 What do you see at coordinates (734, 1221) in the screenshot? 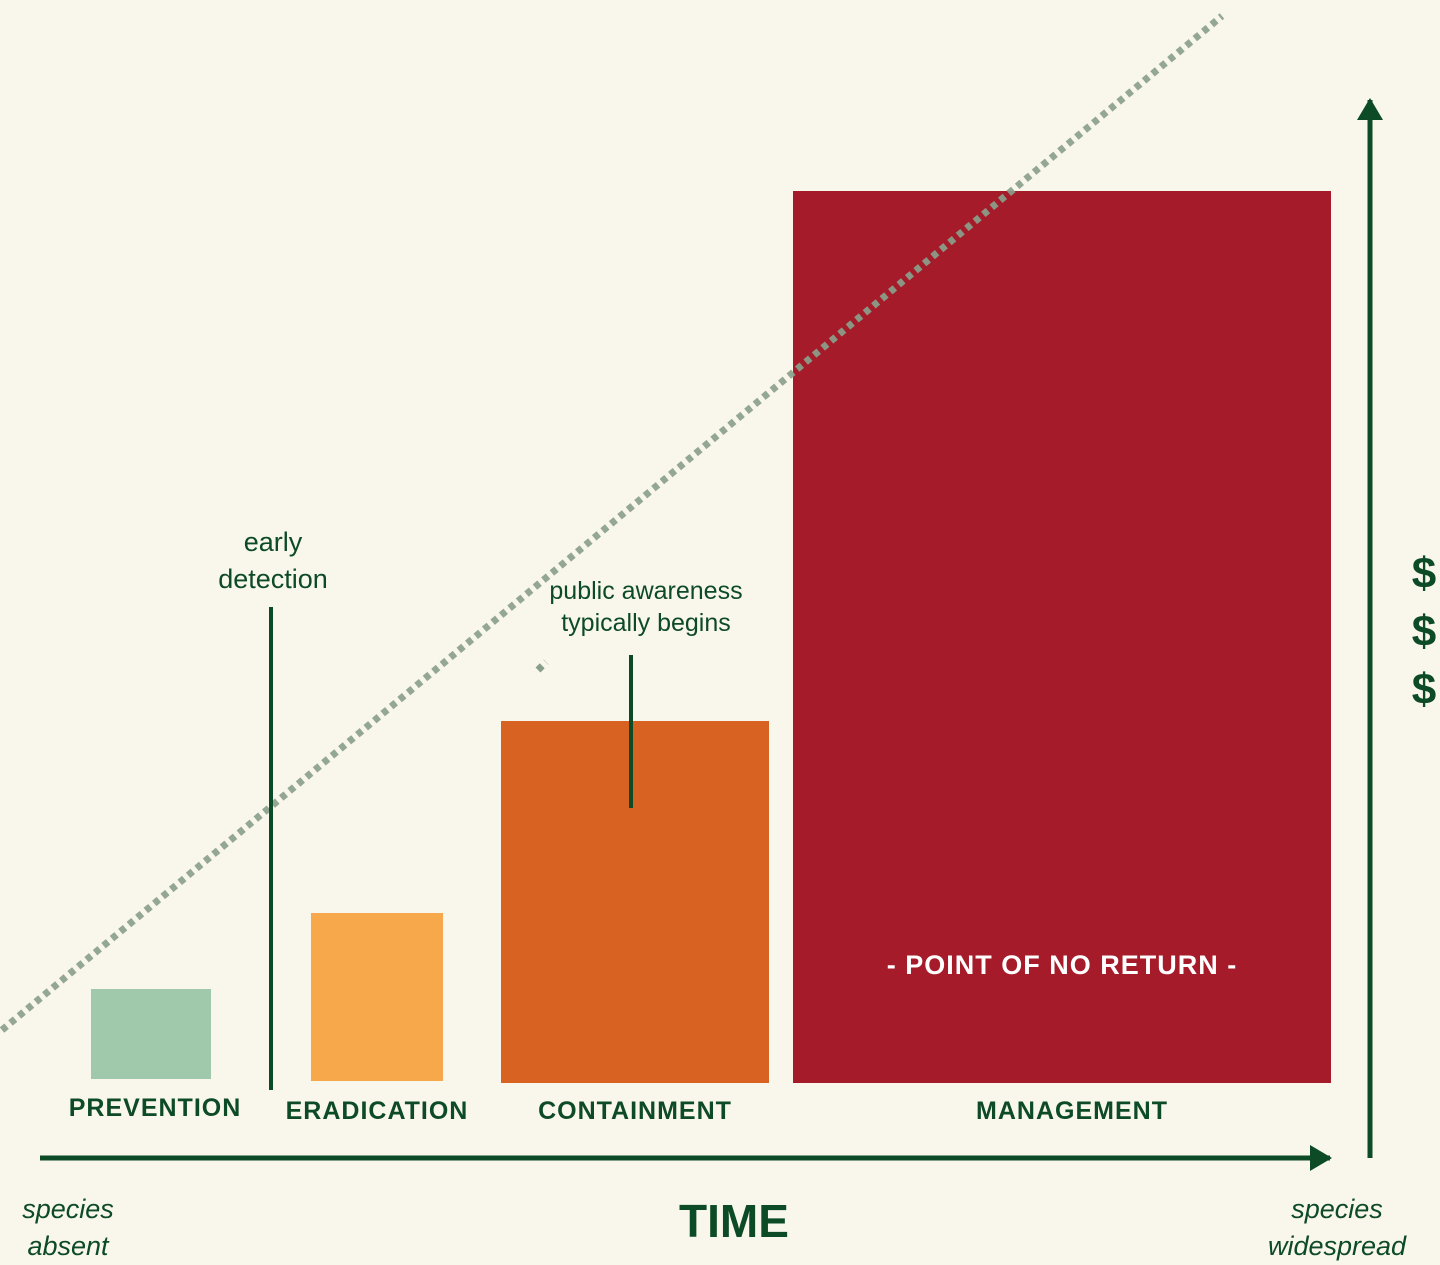
I see `time-axis-title: TIME` at bounding box center [734, 1221].